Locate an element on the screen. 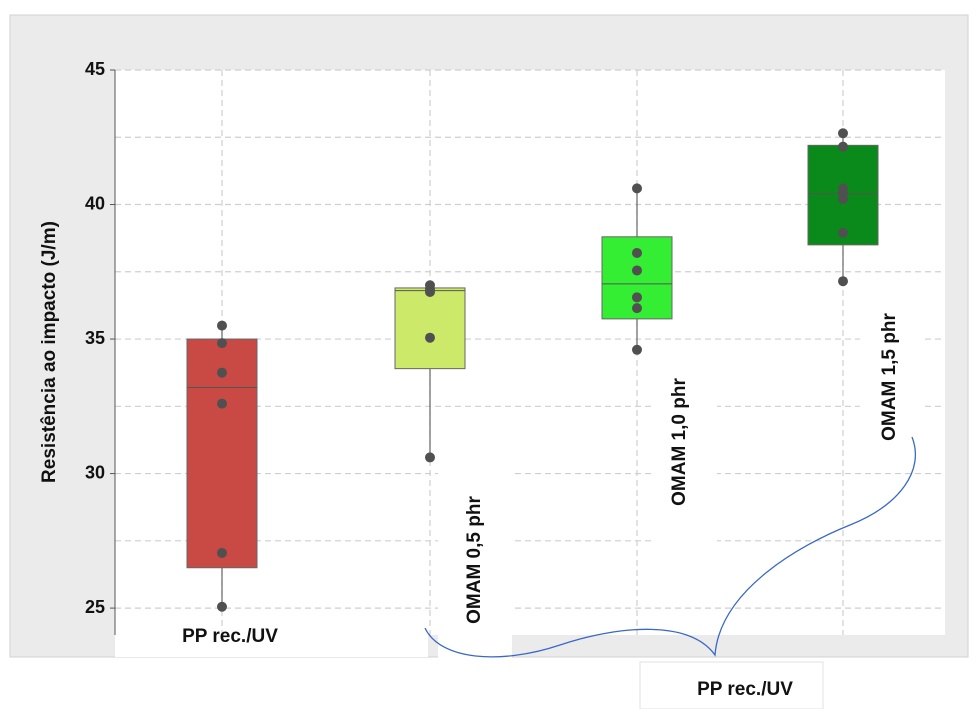 The image size is (980, 709). y-tick-label: 35 is located at coordinates (95, 338).